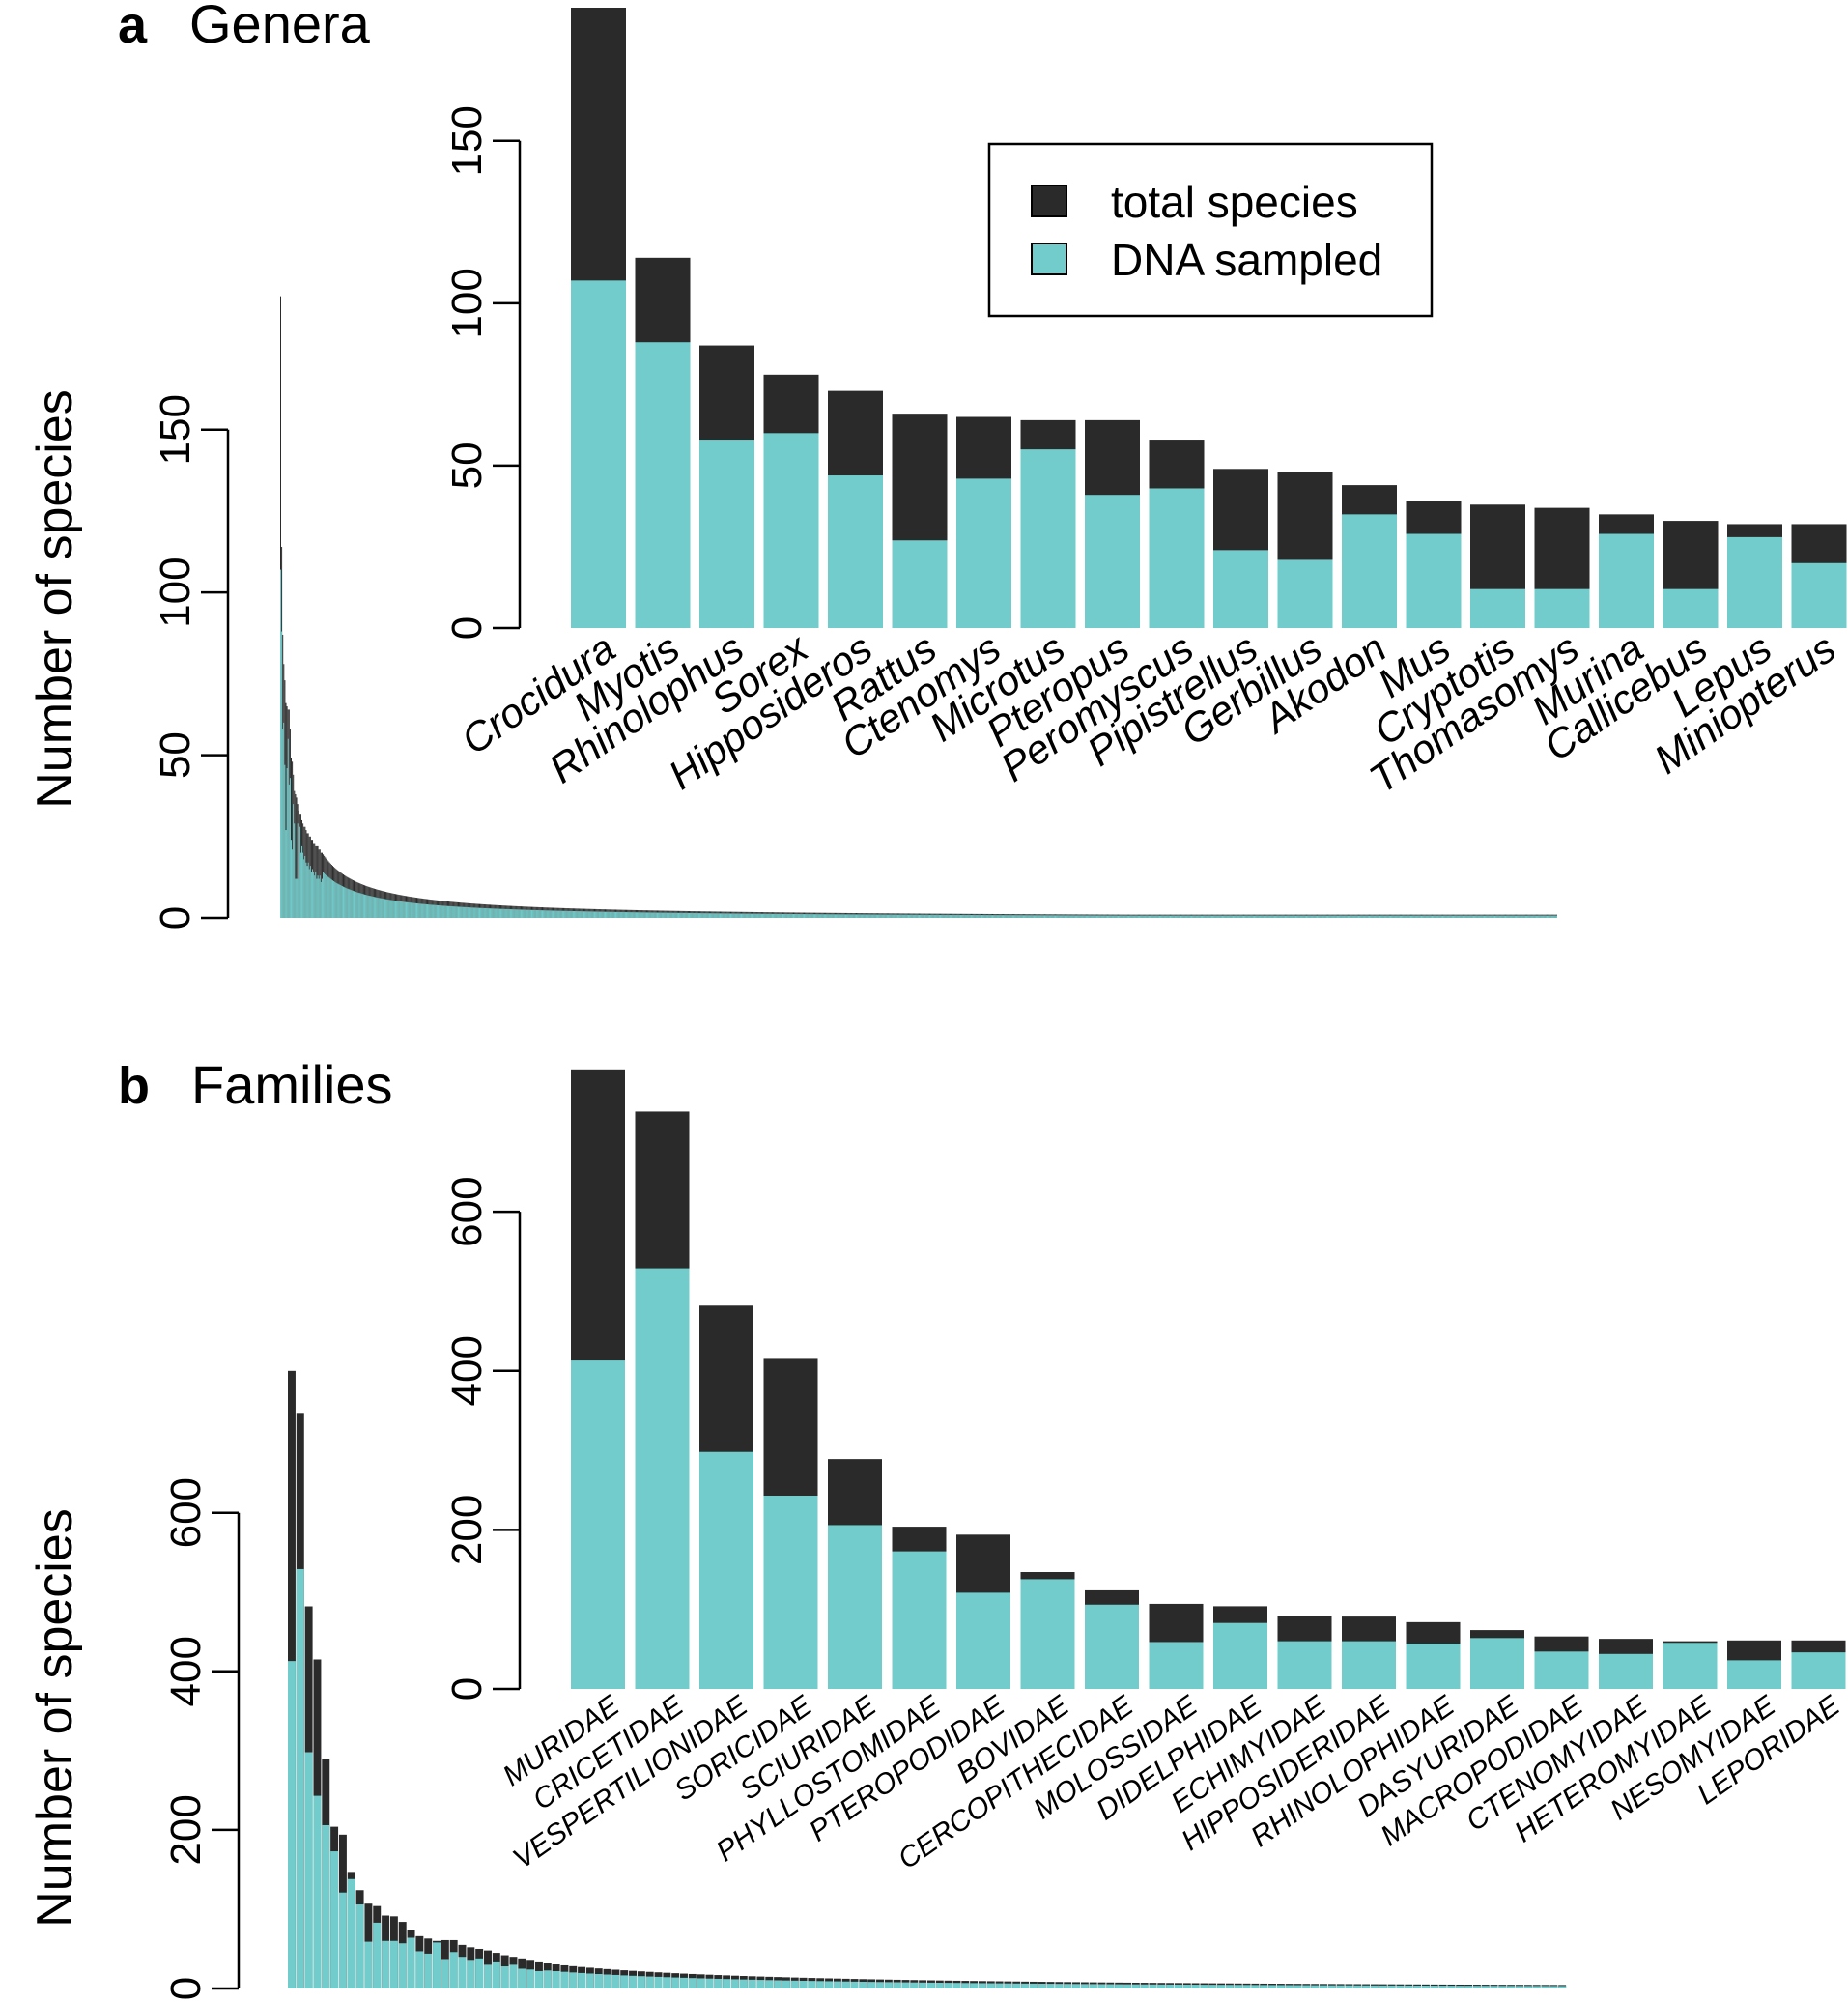  Describe the element at coordinates (1497, 1664) in the screenshot. I see `bar-sampled-dasyuridae` at that location.